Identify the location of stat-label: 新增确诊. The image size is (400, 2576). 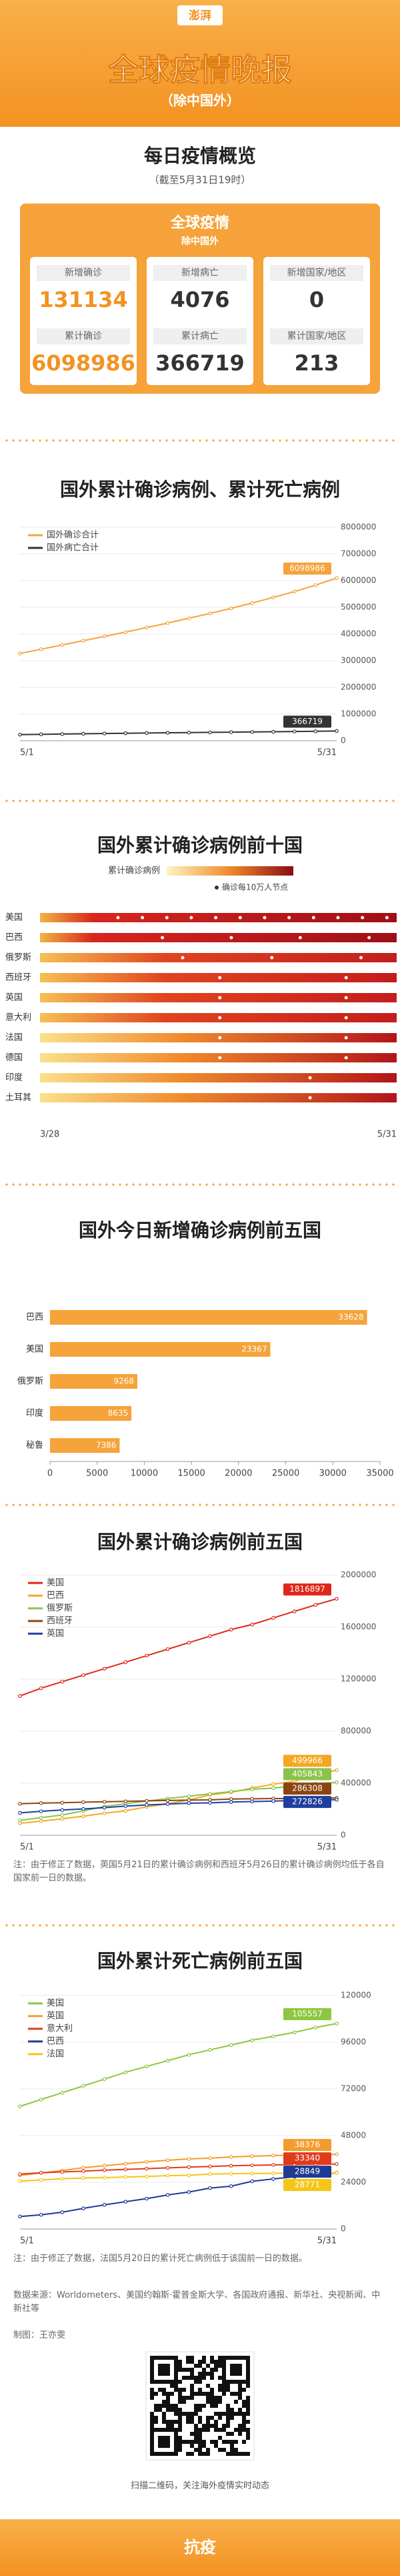
(83, 273).